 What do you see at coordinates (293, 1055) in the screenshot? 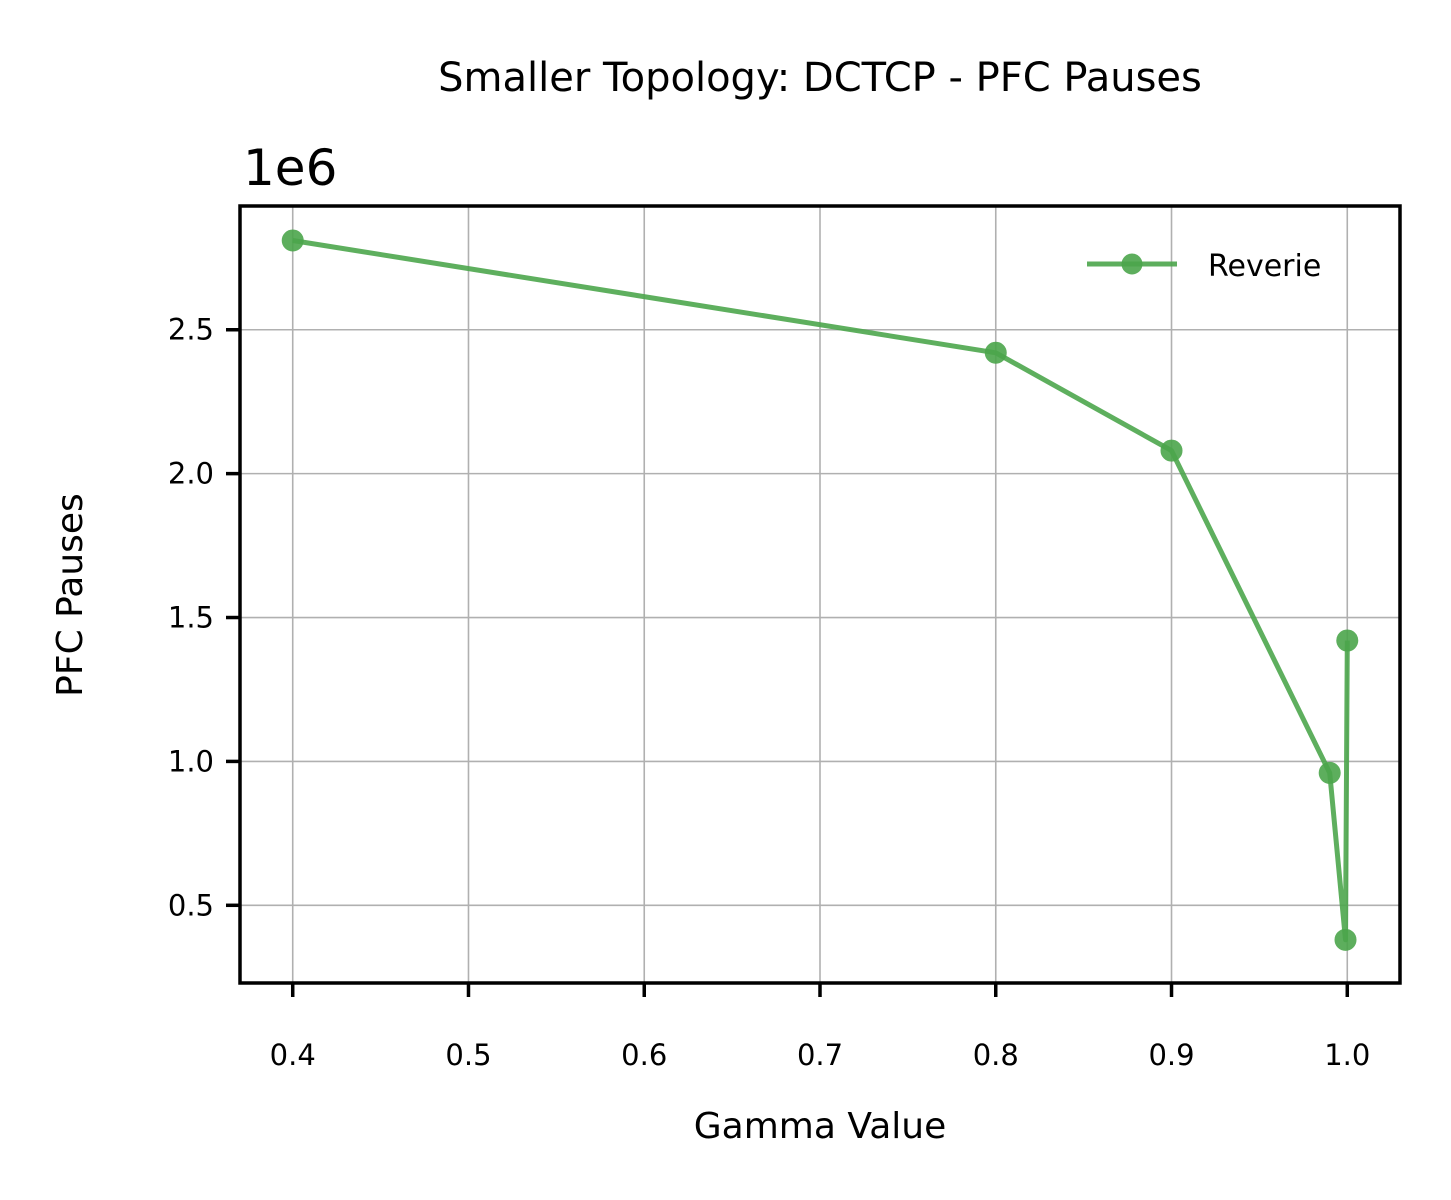
I see `x-tick-label: 0.4` at bounding box center [293, 1055].